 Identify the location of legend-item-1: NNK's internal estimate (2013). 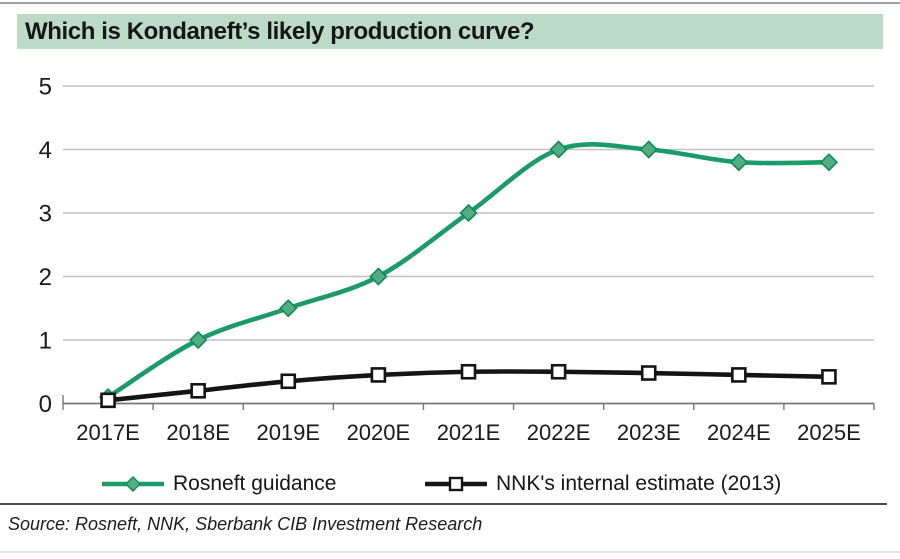
(602, 484).